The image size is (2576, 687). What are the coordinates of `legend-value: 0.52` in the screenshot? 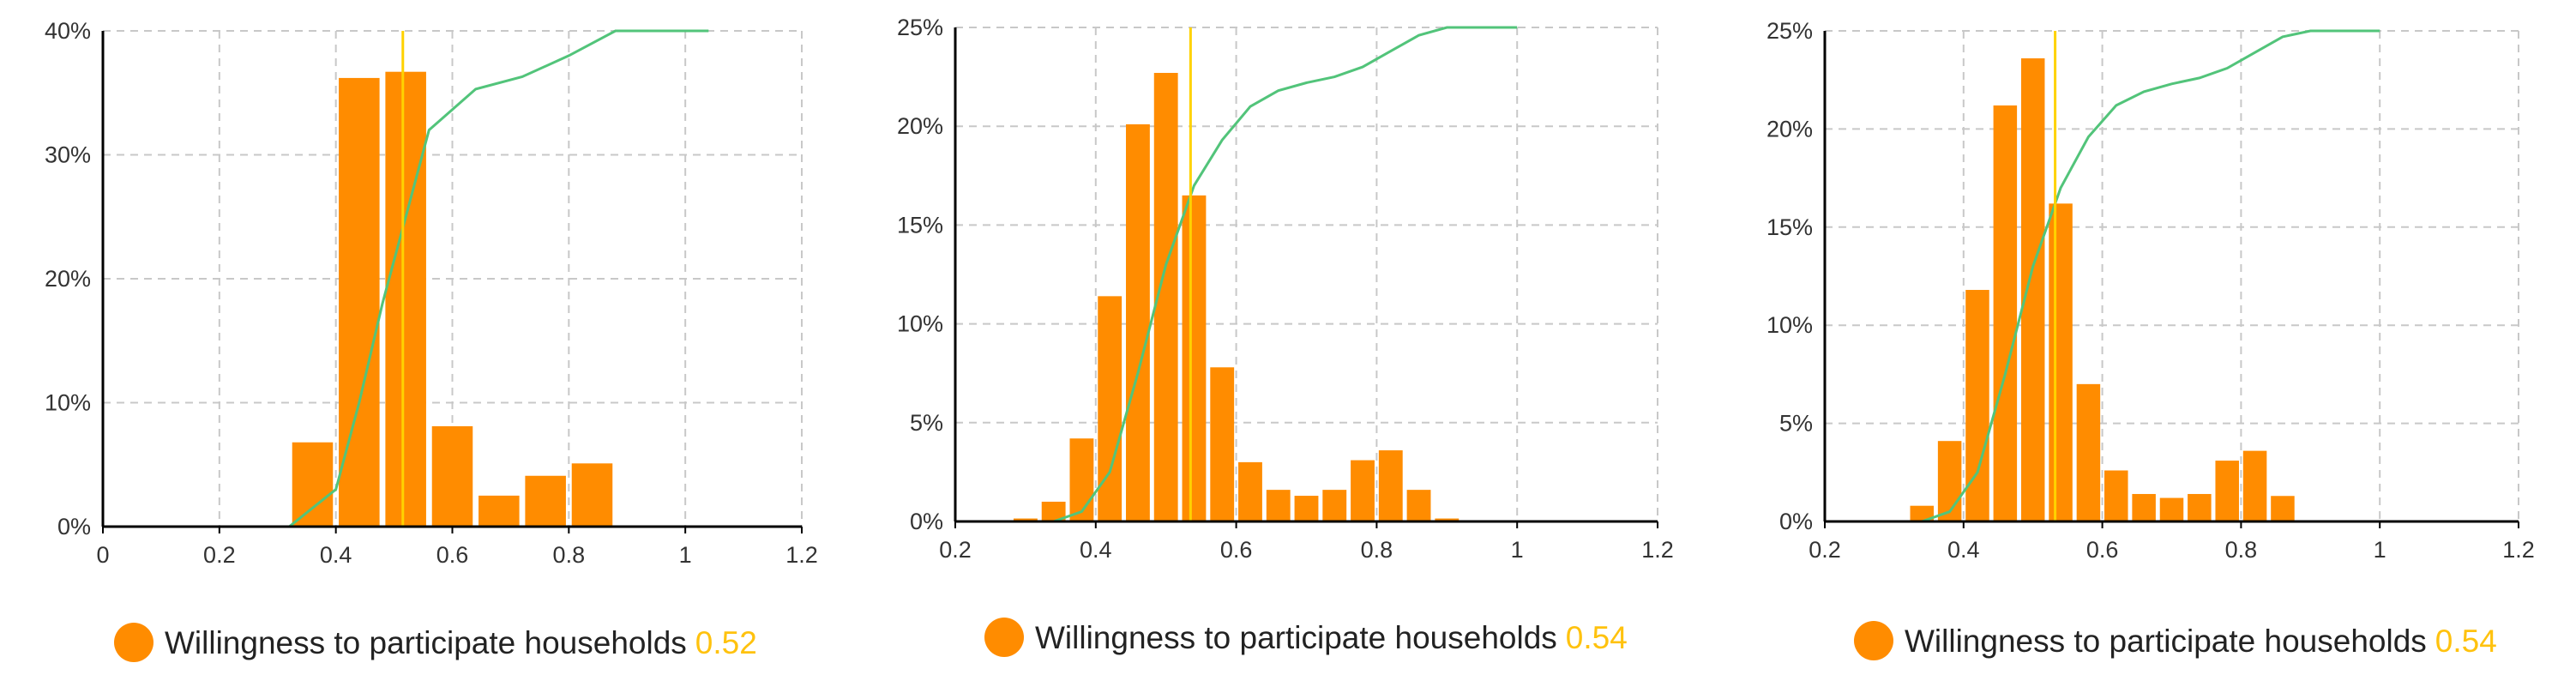 It's located at (726, 642).